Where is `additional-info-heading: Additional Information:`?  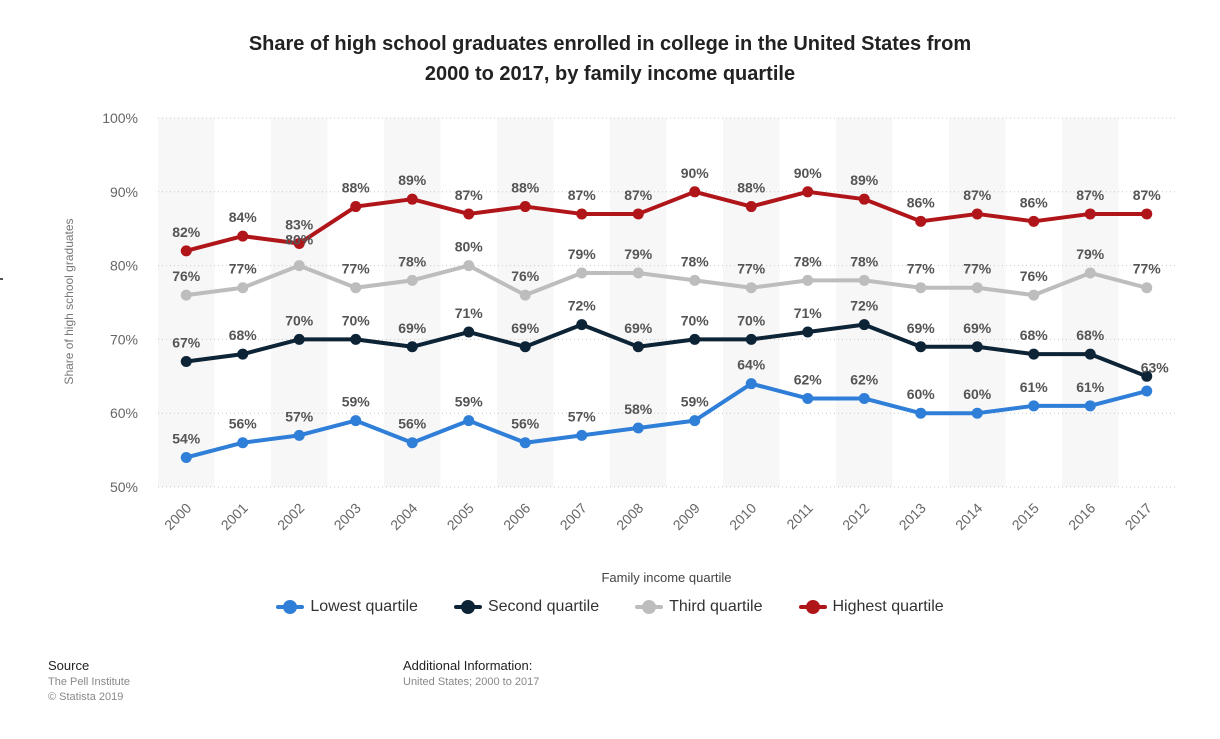 additional-info-heading: Additional Information: is located at coordinates (468, 665).